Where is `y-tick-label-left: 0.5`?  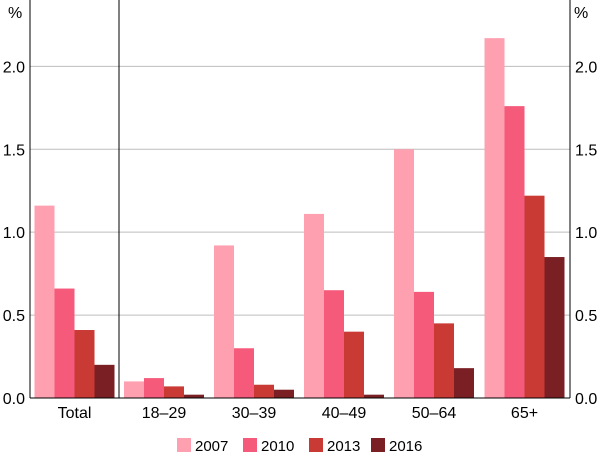 y-tick-label-left: 0.5 is located at coordinates (14, 316).